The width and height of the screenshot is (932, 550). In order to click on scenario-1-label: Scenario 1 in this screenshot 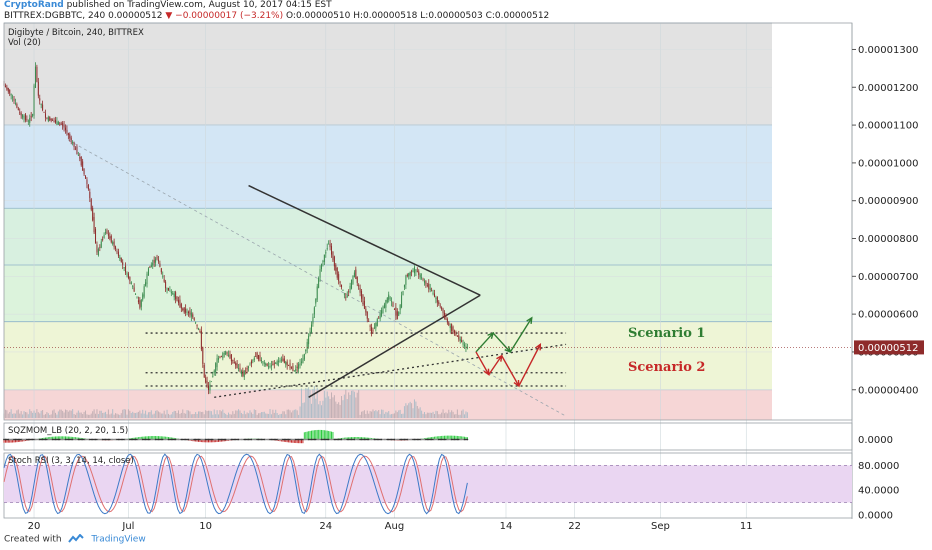, I will do `click(666, 333)`.